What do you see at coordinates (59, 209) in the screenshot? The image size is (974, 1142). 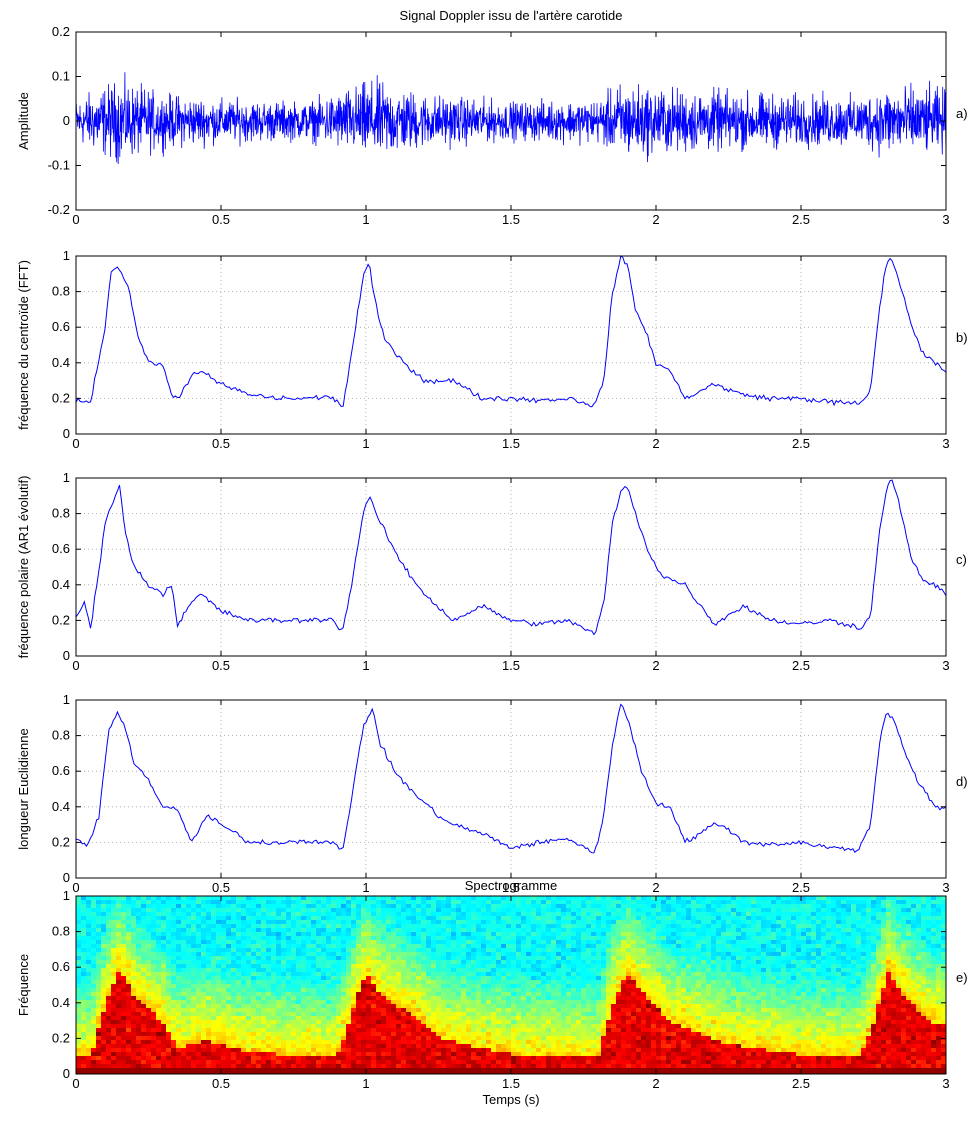 I see `y-tick-label: -0.2` at bounding box center [59, 209].